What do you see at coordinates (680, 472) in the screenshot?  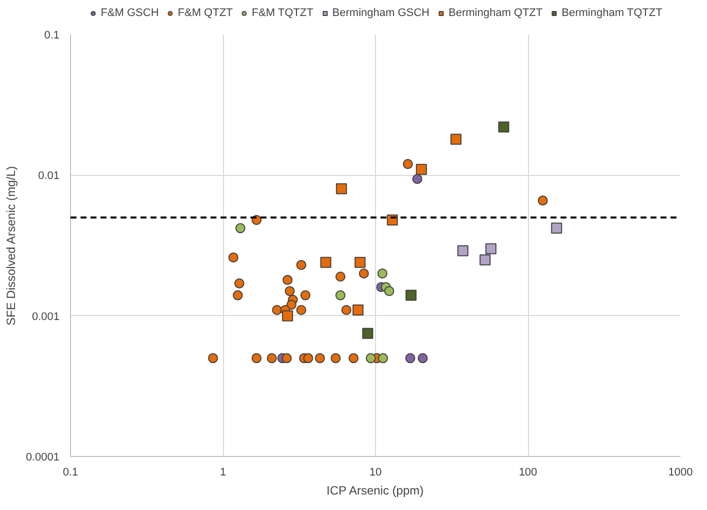 I see `x-tick-label: 1000` at bounding box center [680, 472].